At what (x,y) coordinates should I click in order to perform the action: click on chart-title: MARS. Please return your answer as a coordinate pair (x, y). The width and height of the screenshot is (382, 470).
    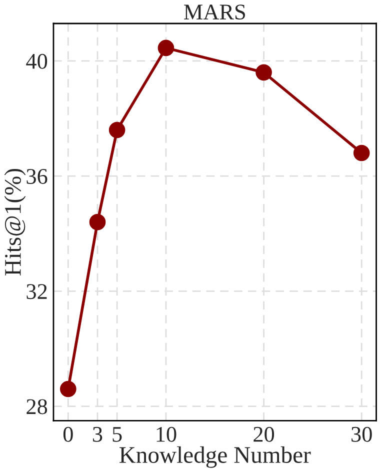
    Looking at the image, I should click on (214, 12).